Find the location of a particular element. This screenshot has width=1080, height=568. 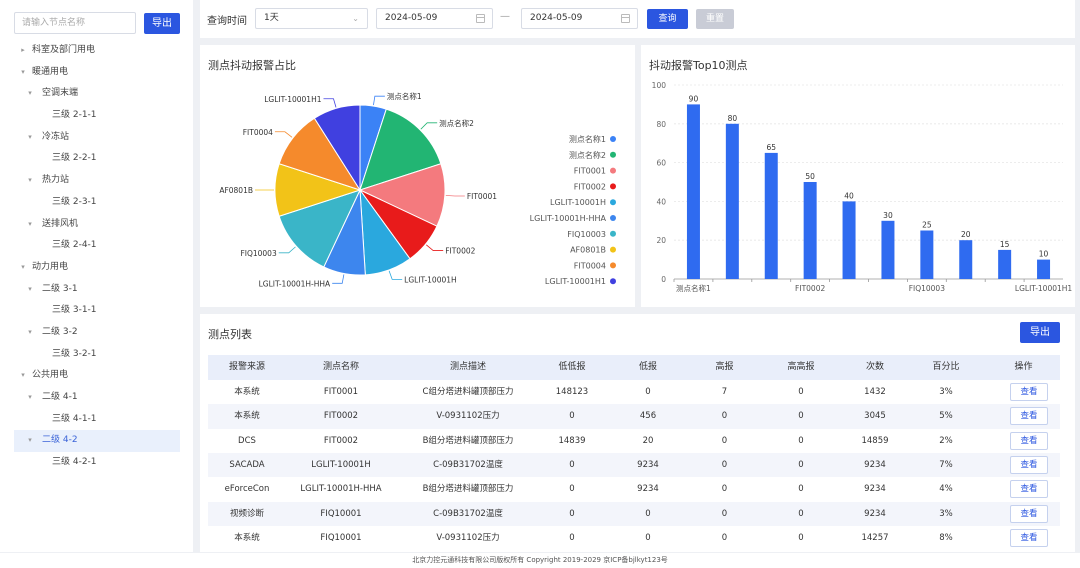

tree-node-label: 动力用电 is located at coordinates (50, 266).